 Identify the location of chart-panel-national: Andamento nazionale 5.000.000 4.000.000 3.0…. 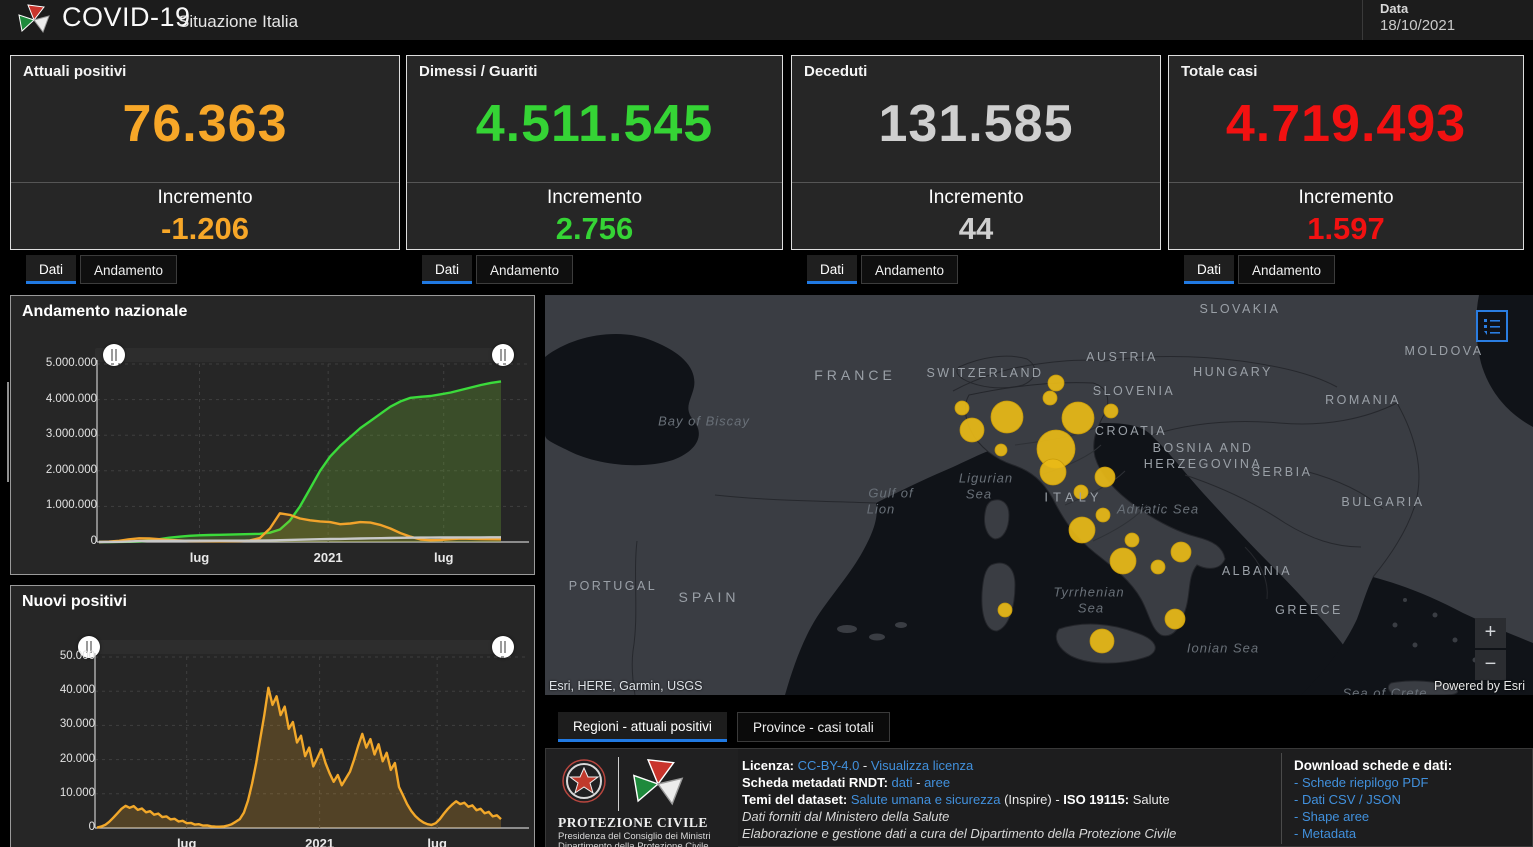
(272, 435).